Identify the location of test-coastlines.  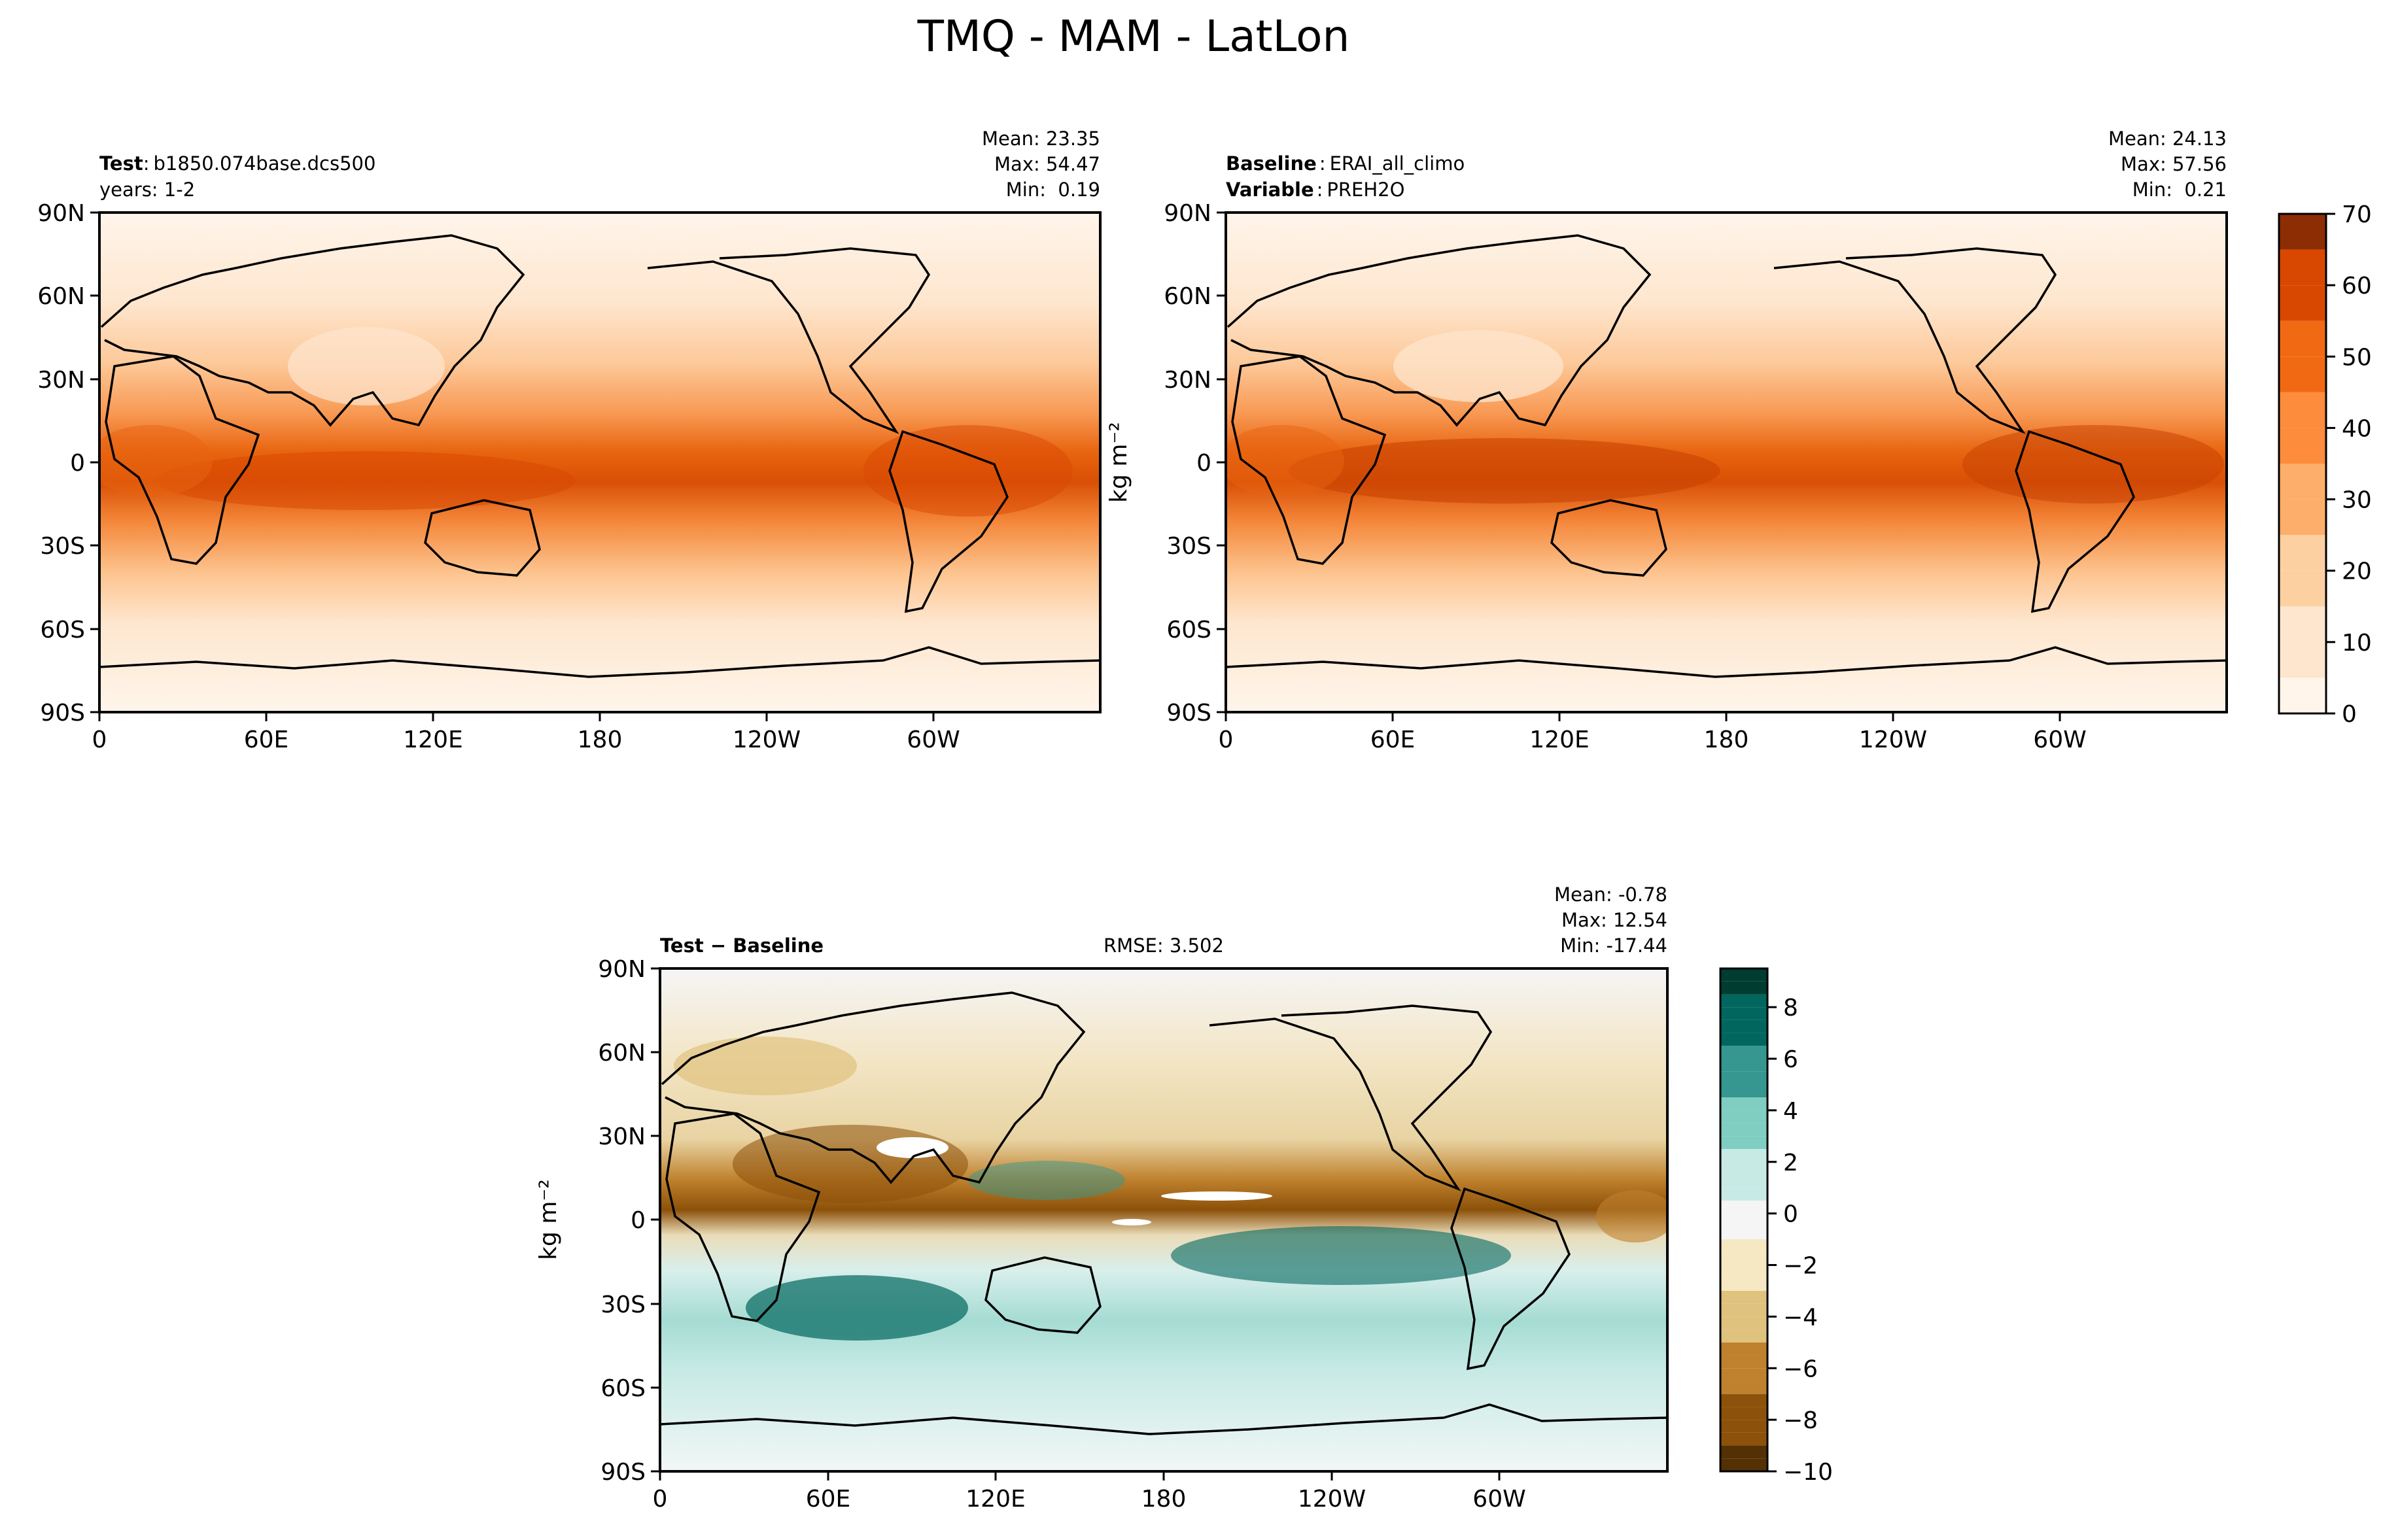
(599, 456).